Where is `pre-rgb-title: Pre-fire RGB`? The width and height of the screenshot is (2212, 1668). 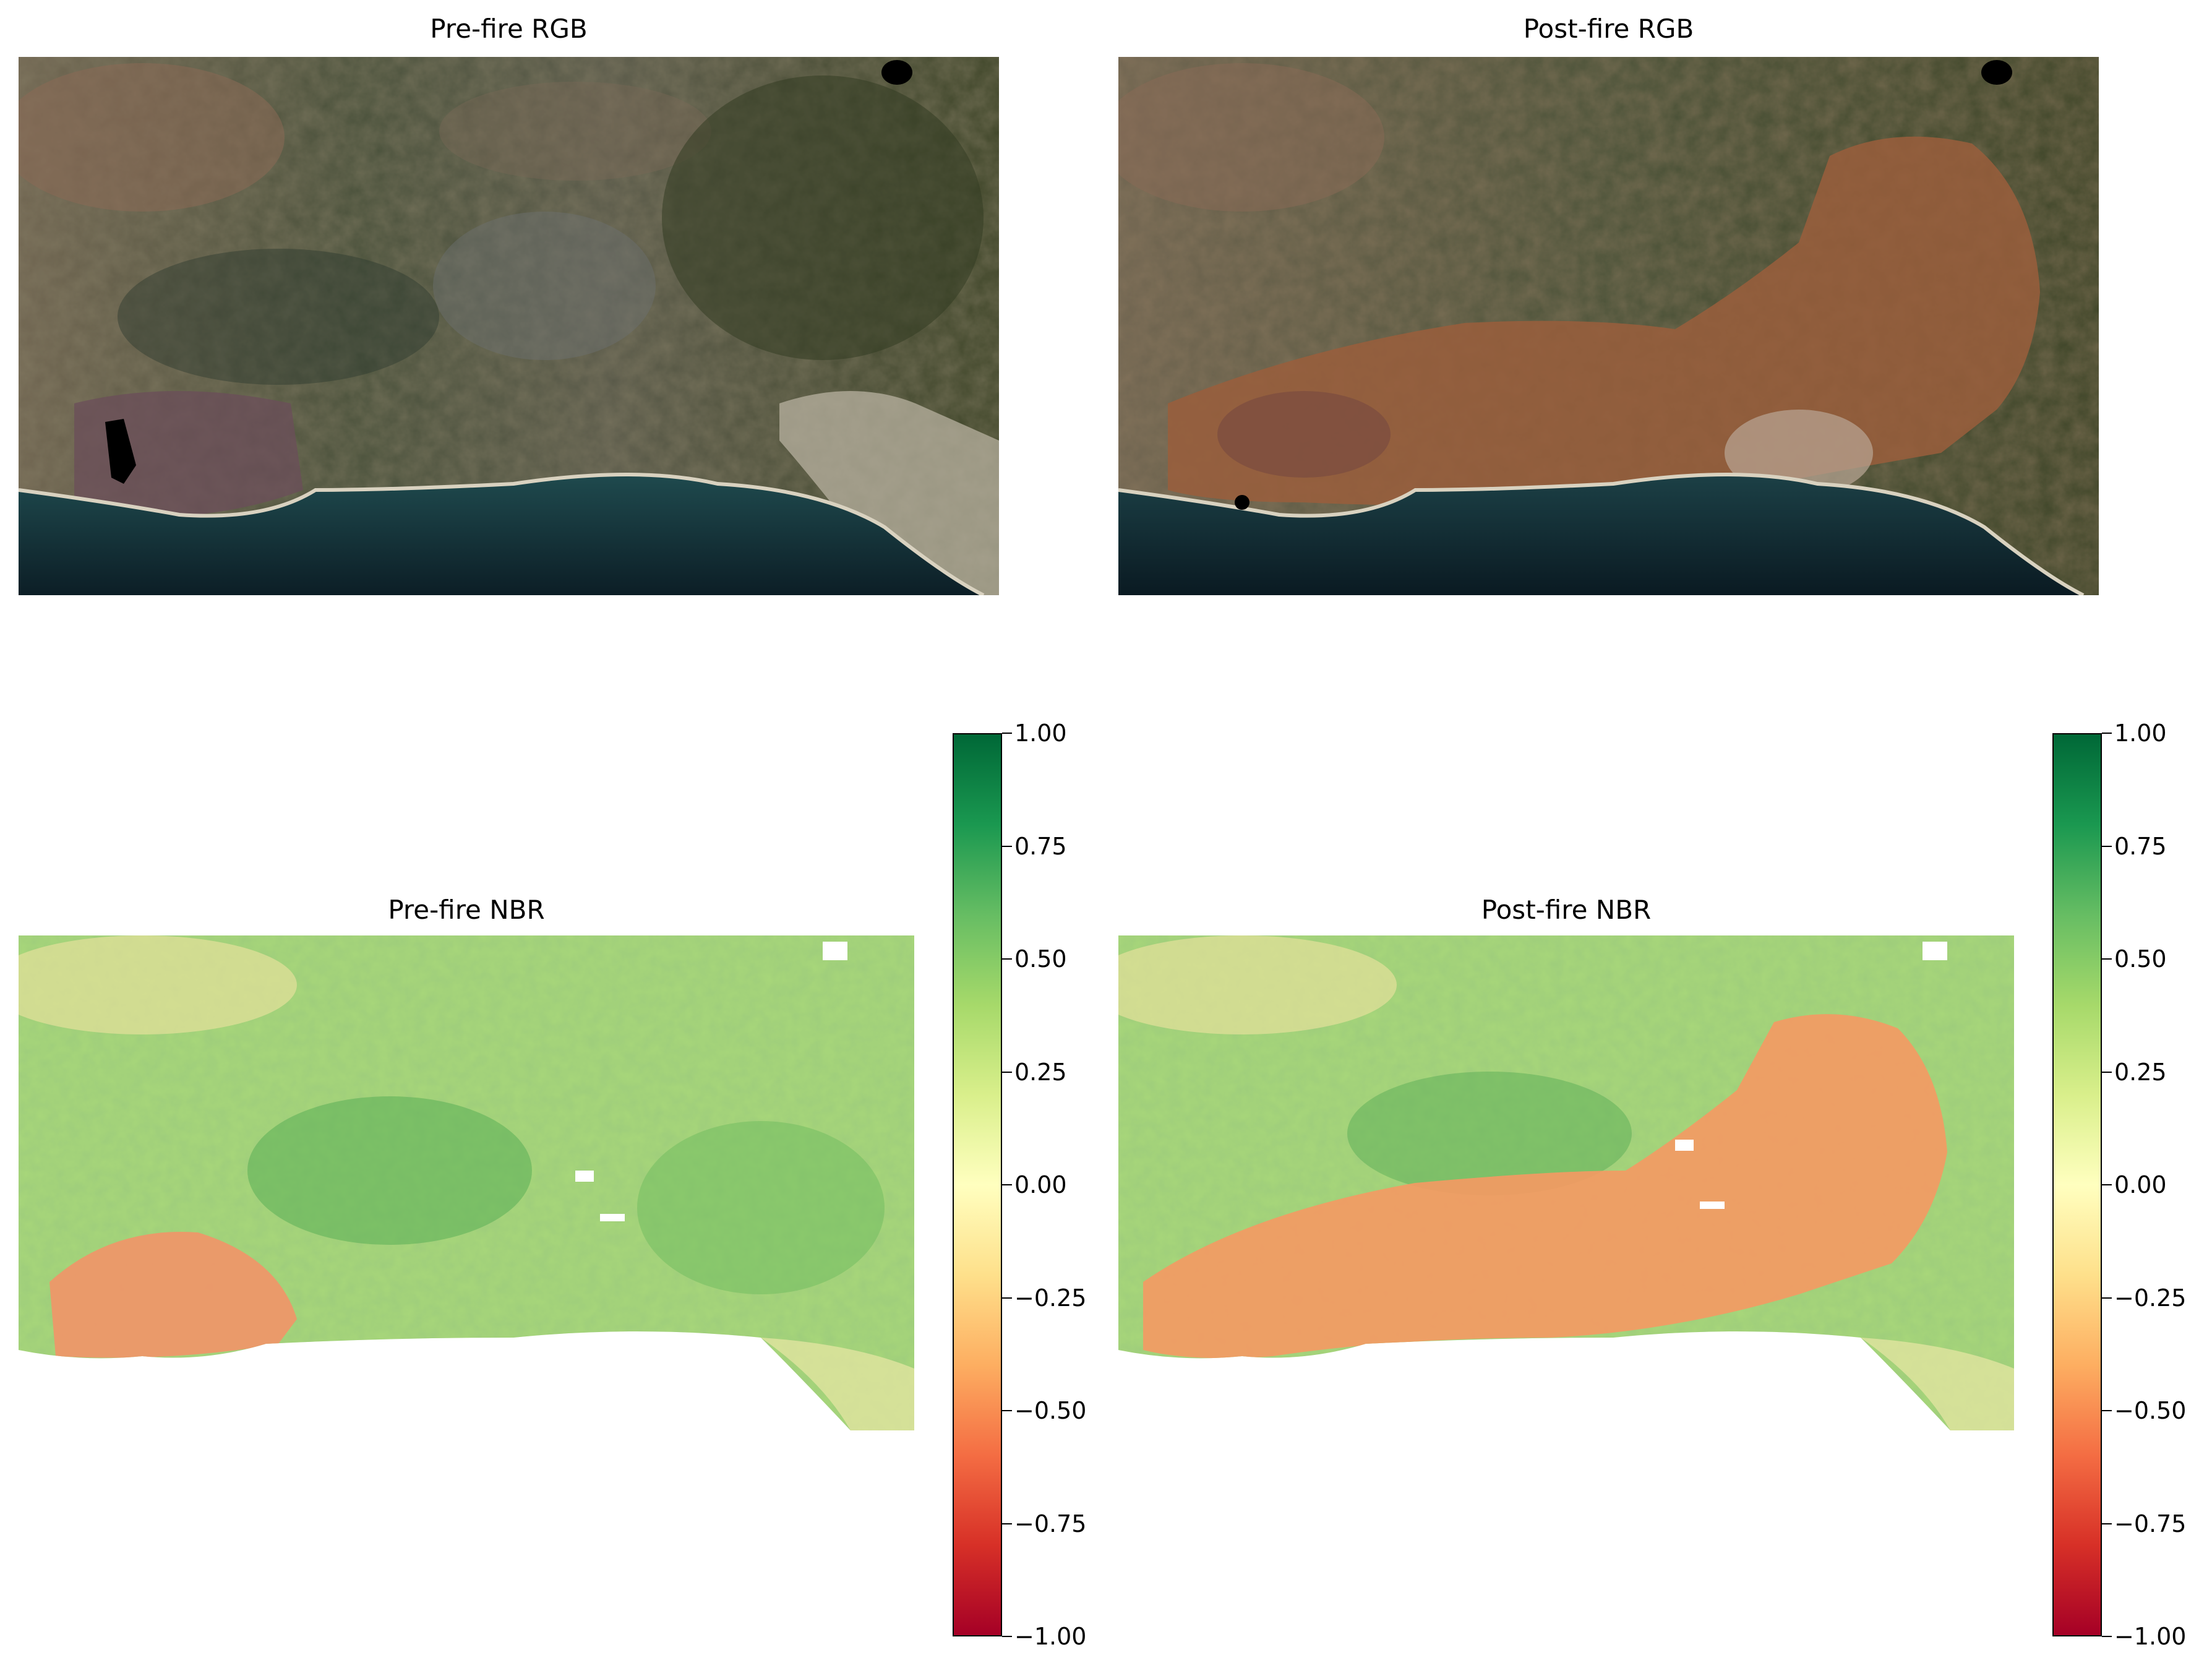 pre-rgb-title: Pre-fire RGB is located at coordinates (509, 29).